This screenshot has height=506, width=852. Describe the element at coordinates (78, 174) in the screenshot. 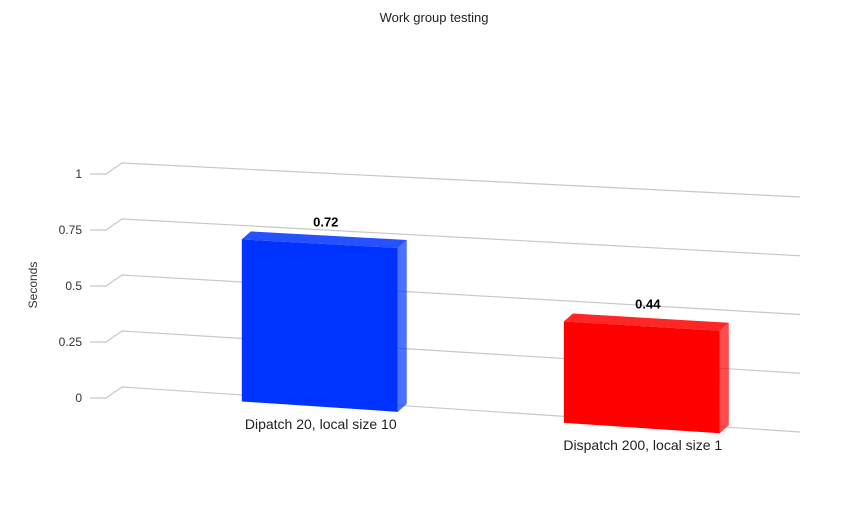

I see `y-tick-label: 1` at that location.